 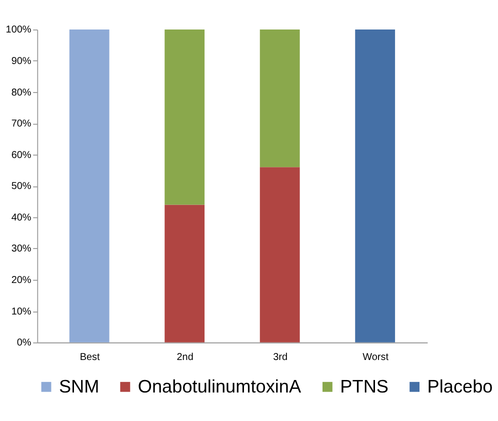 I want to click on y-tick-label: 10%, so click(x=21, y=312).